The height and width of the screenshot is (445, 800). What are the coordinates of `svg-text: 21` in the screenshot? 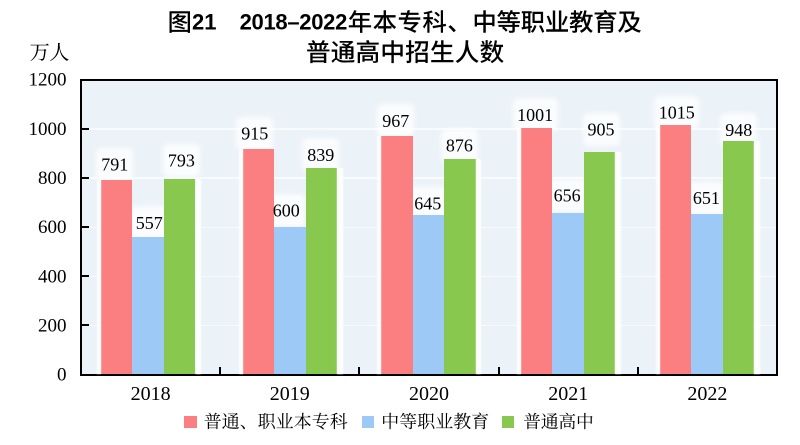 It's located at (204, 21).